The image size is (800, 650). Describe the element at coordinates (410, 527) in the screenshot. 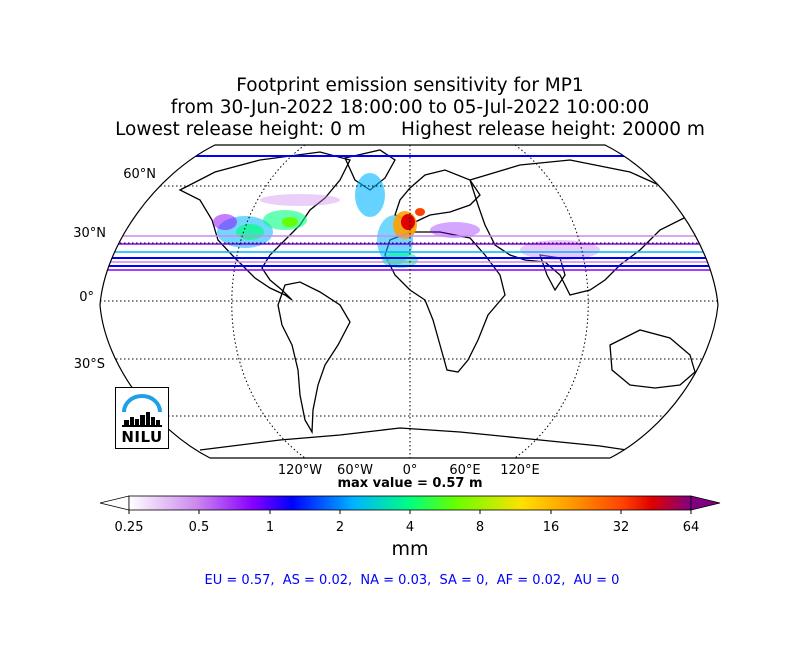

I see `colorbar-tick: 4` at that location.